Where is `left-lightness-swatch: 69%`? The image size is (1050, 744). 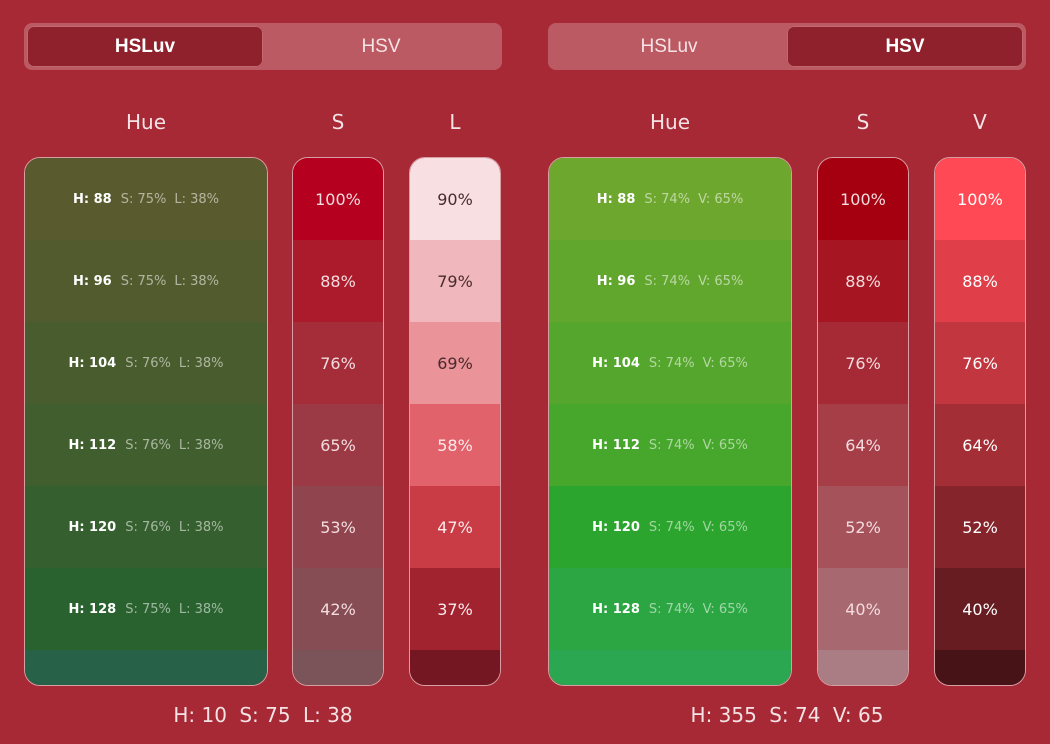 left-lightness-swatch: 69% is located at coordinates (455, 363).